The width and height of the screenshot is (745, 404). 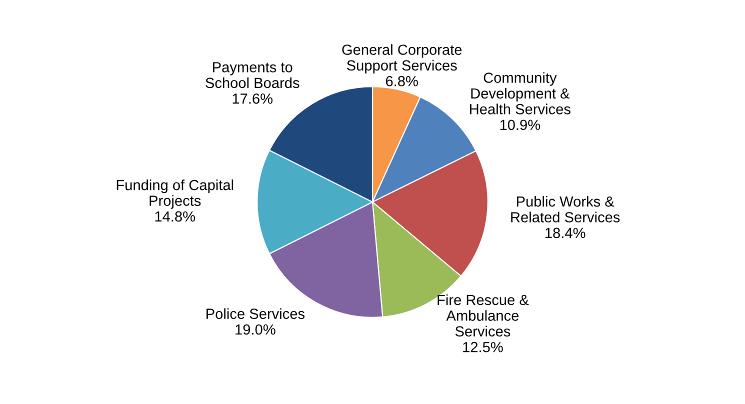 I want to click on slice-label: Funding of Capital Projects, so click(x=175, y=194).